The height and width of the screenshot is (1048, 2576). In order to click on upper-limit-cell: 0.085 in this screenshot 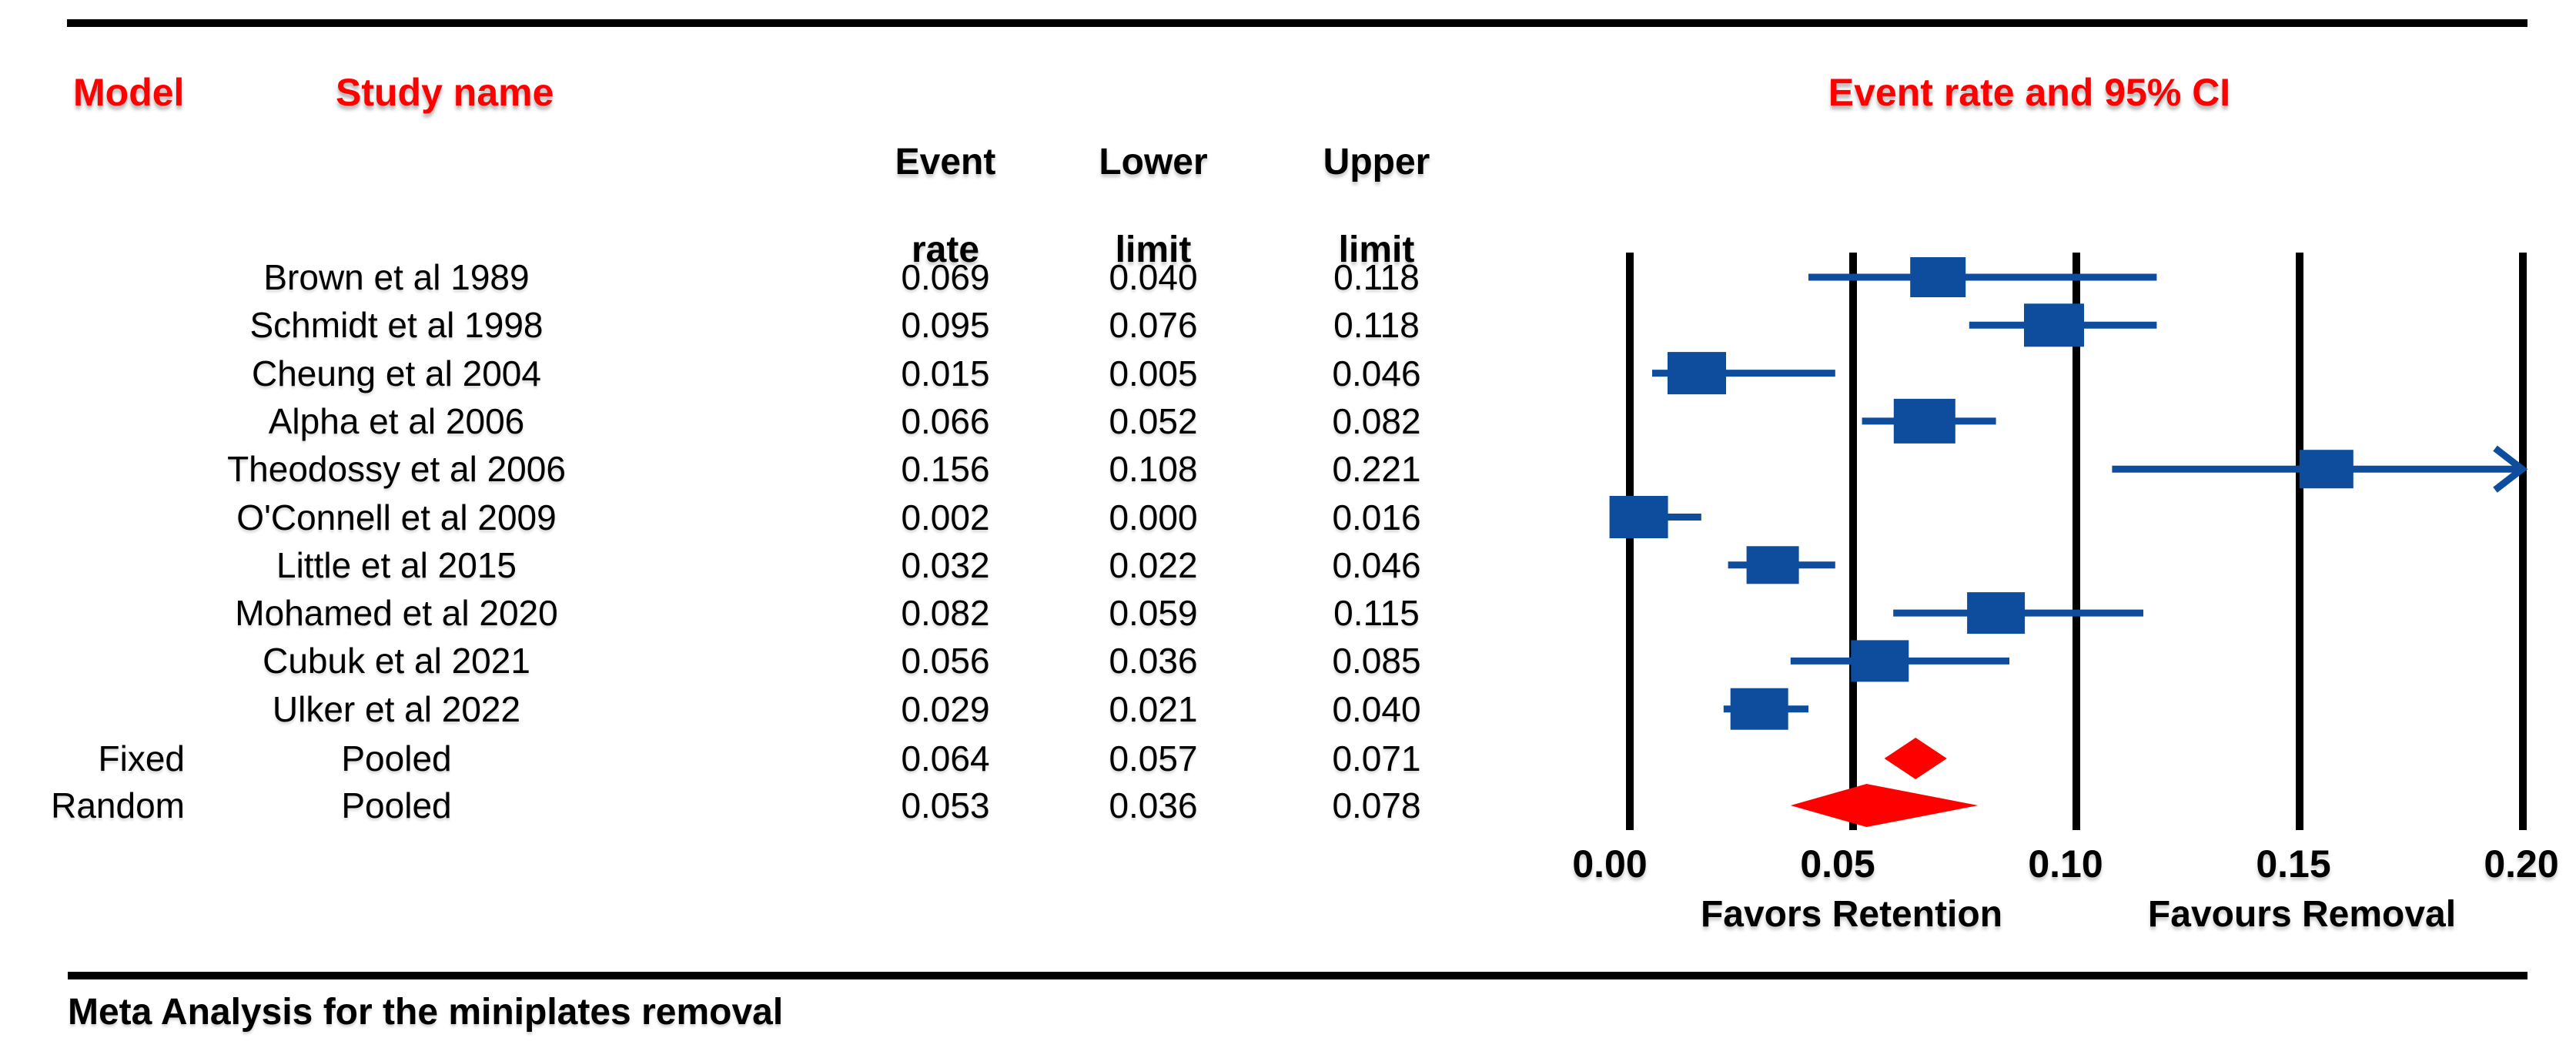, I will do `click(1377, 661)`.